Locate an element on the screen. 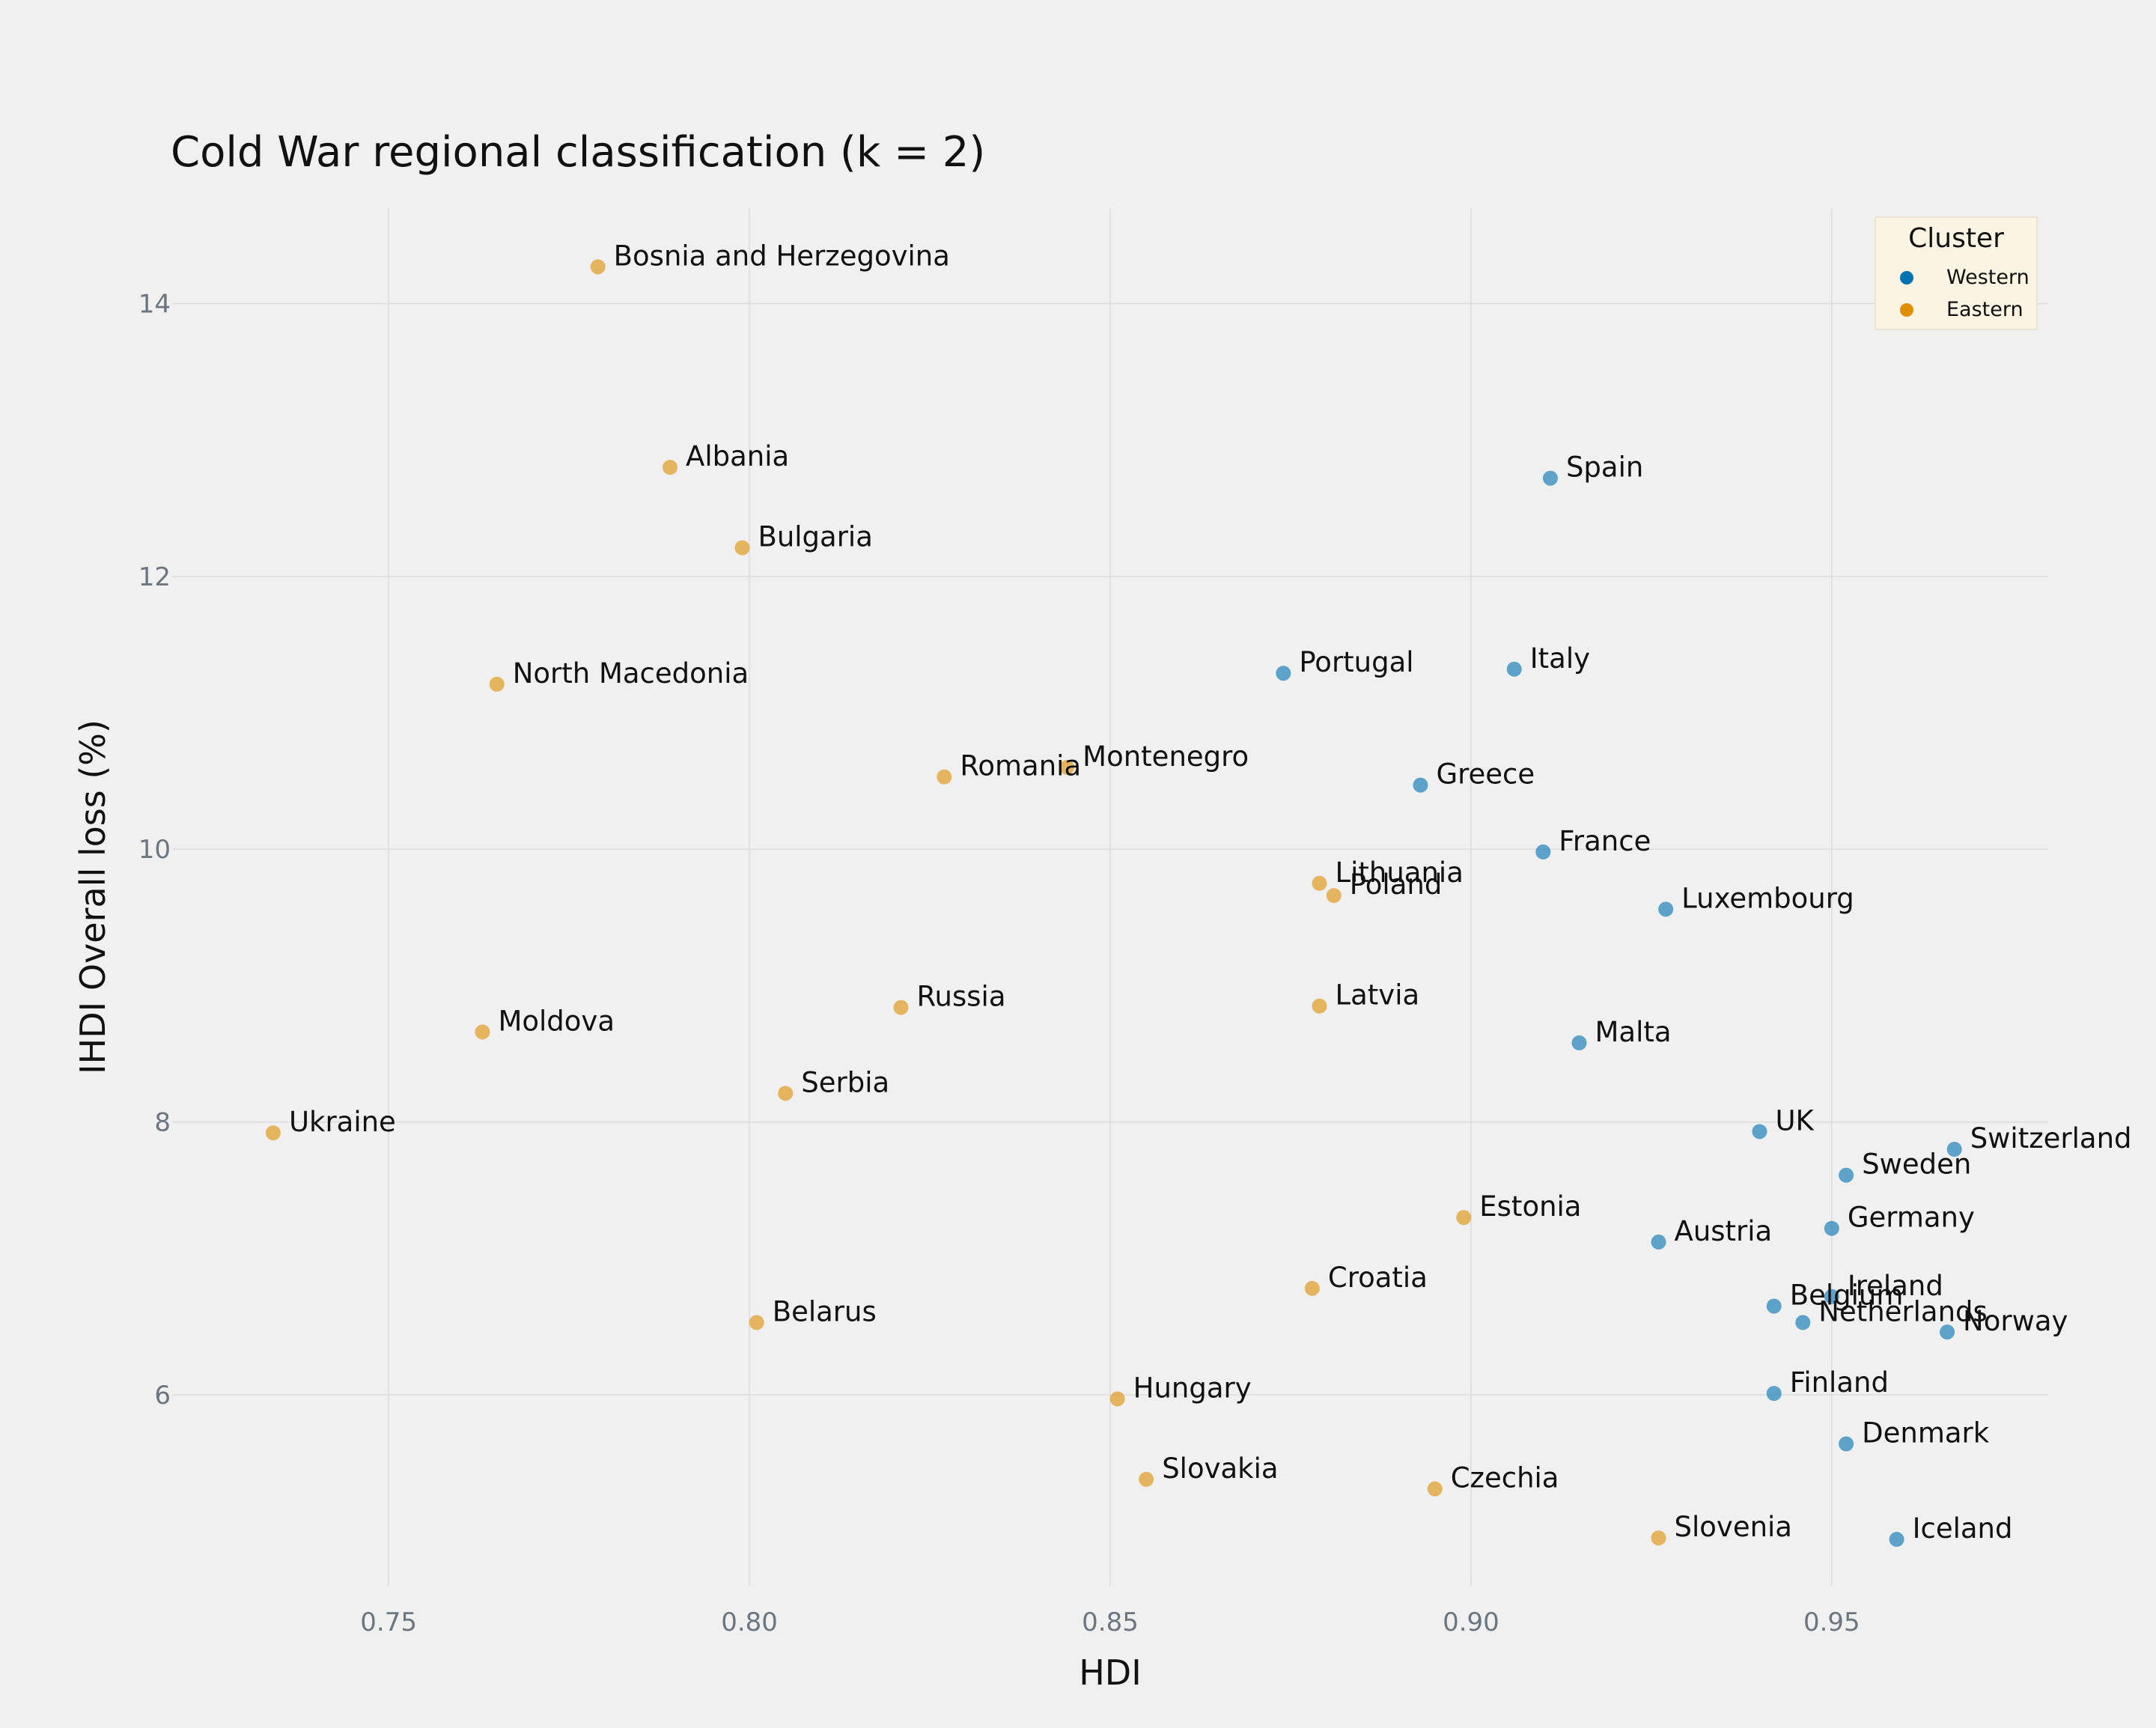  point-label: Slovenia is located at coordinates (1733, 1527).